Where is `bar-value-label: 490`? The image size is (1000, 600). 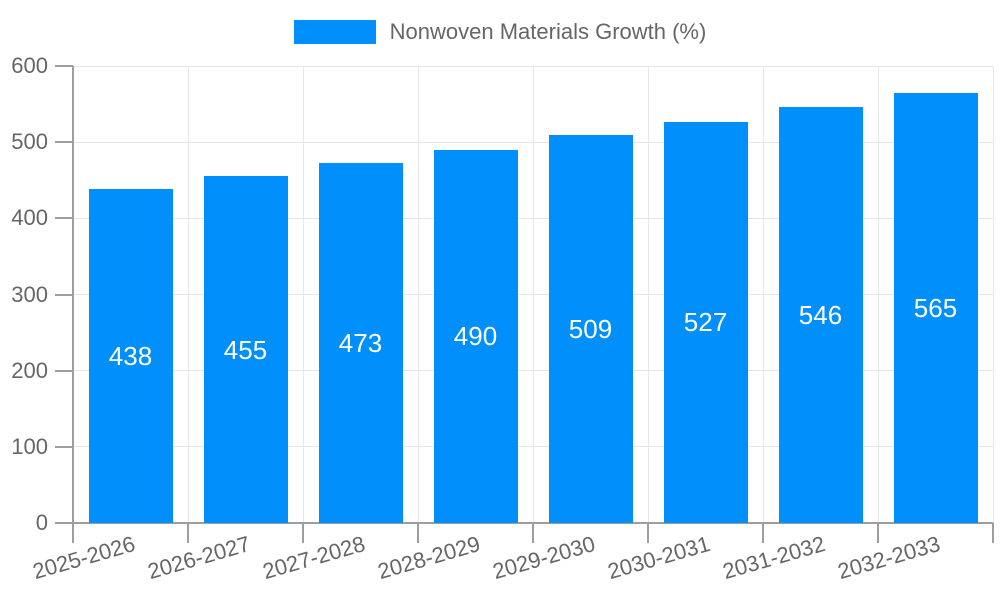
bar-value-label: 490 is located at coordinates (475, 336).